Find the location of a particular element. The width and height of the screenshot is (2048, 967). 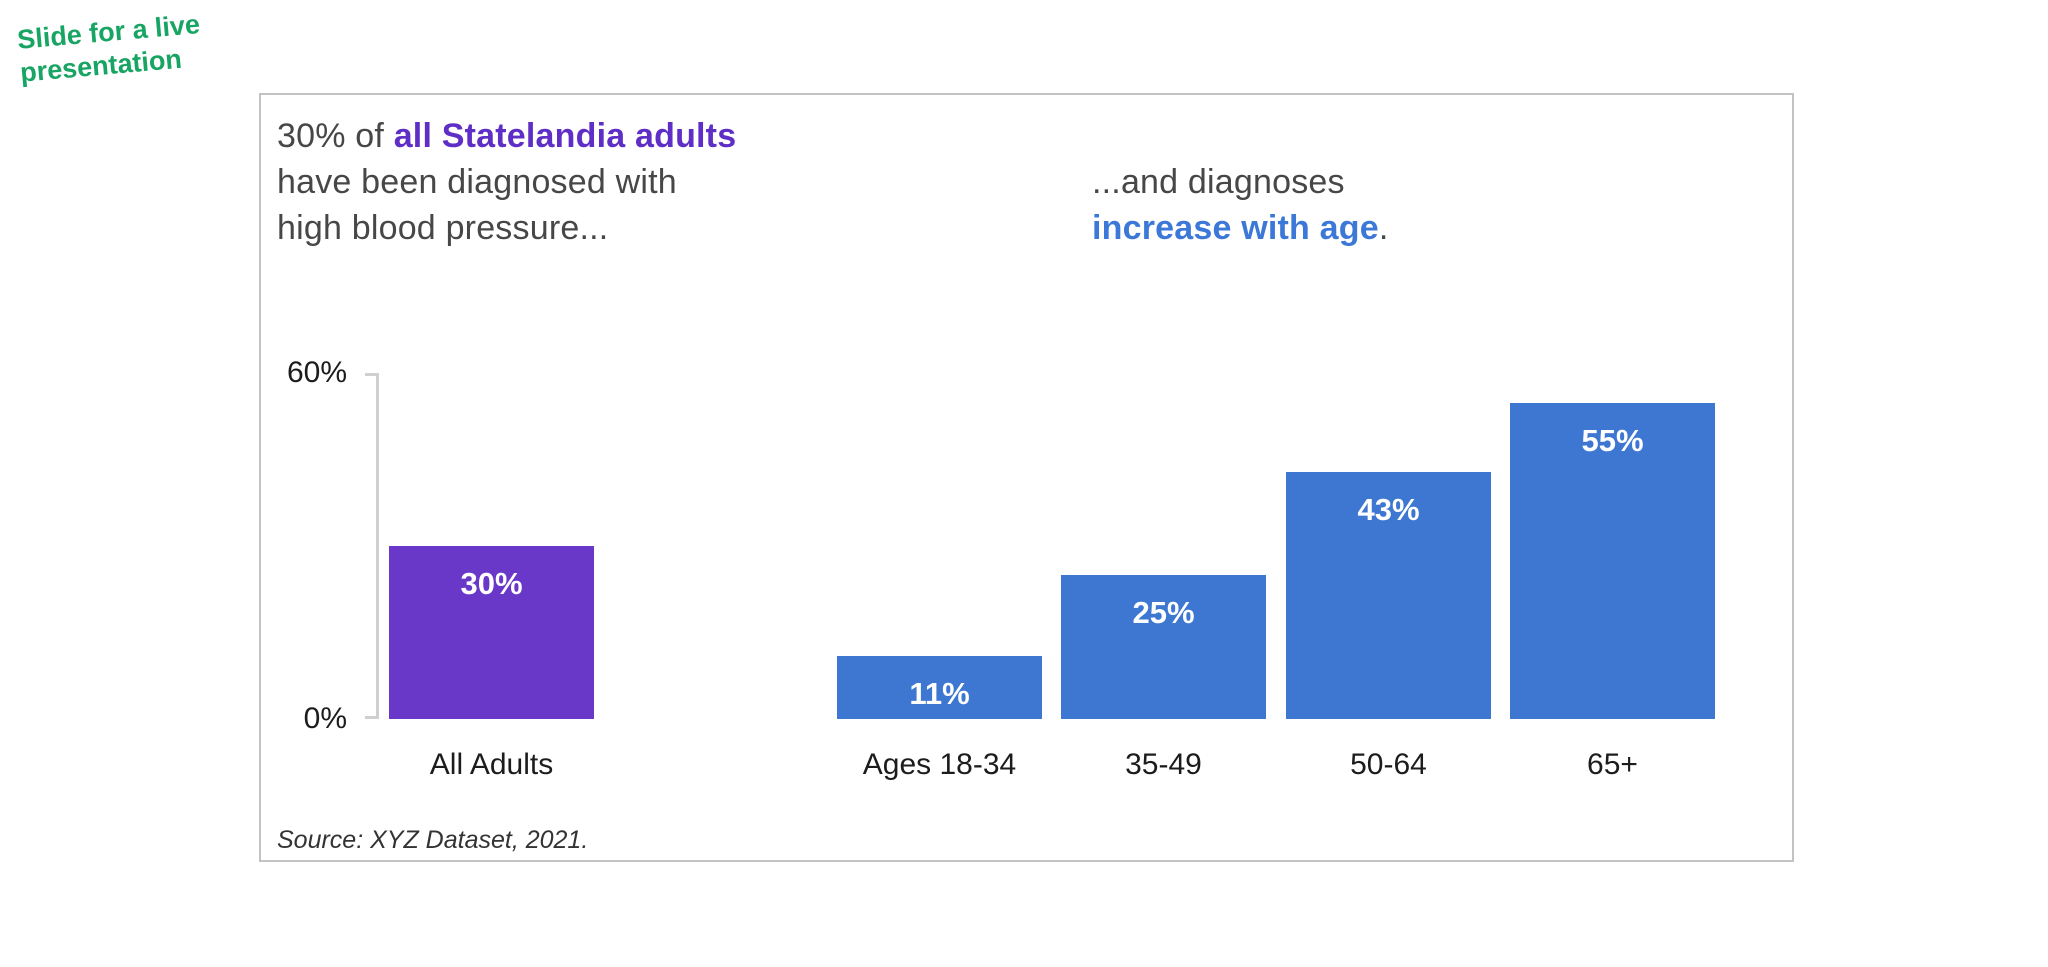

category-label-65-plus: 65+ is located at coordinates (1612, 764).